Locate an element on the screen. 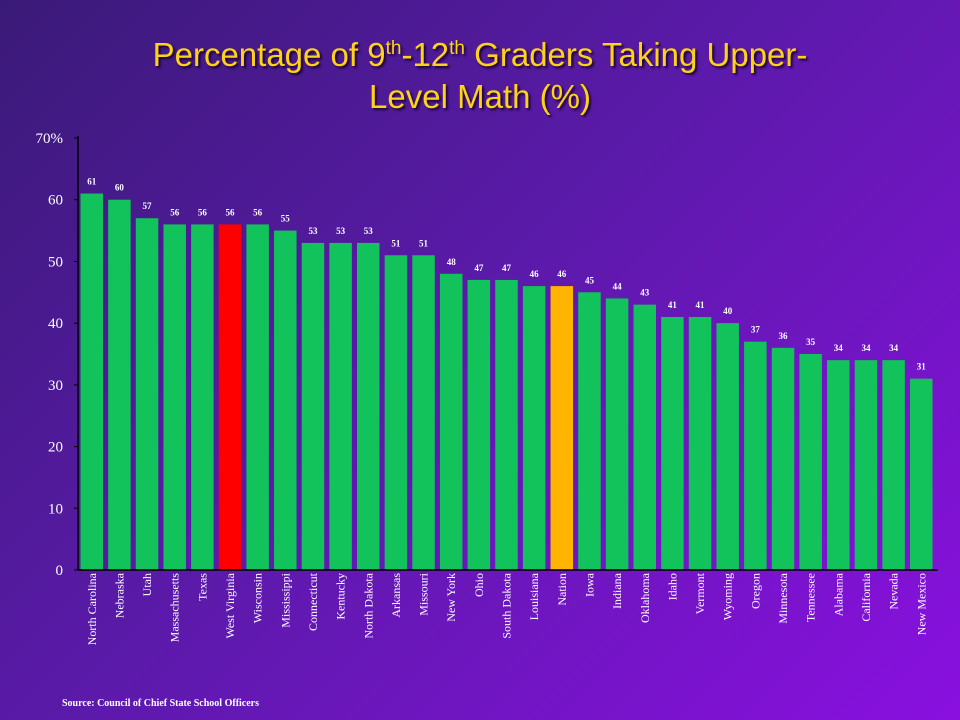  x-tick-label: Massachusetts is located at coordinates (175, 608).